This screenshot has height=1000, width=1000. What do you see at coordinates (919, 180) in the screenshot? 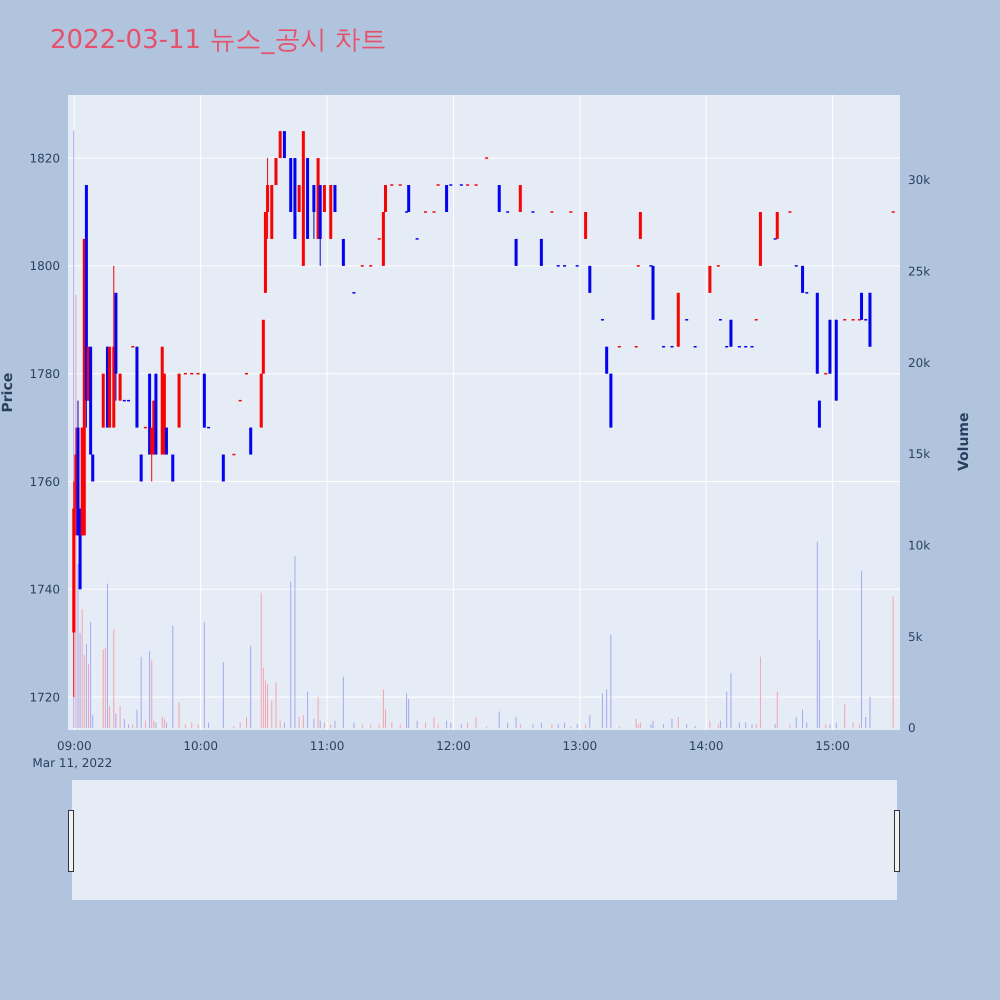
I see `y2-tick-label: 30k` at bounding box center [919, 180].